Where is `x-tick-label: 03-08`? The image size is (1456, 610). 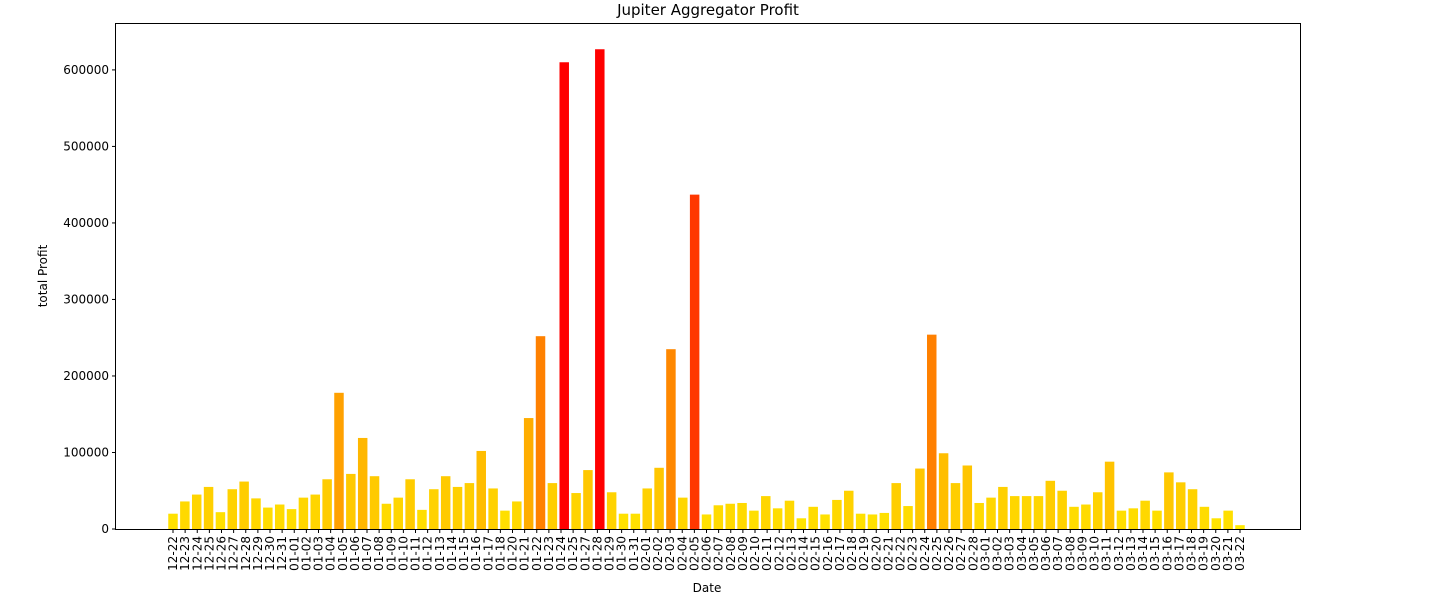
x-tick-label: 03-08 is located at coordinates (1070, 553).